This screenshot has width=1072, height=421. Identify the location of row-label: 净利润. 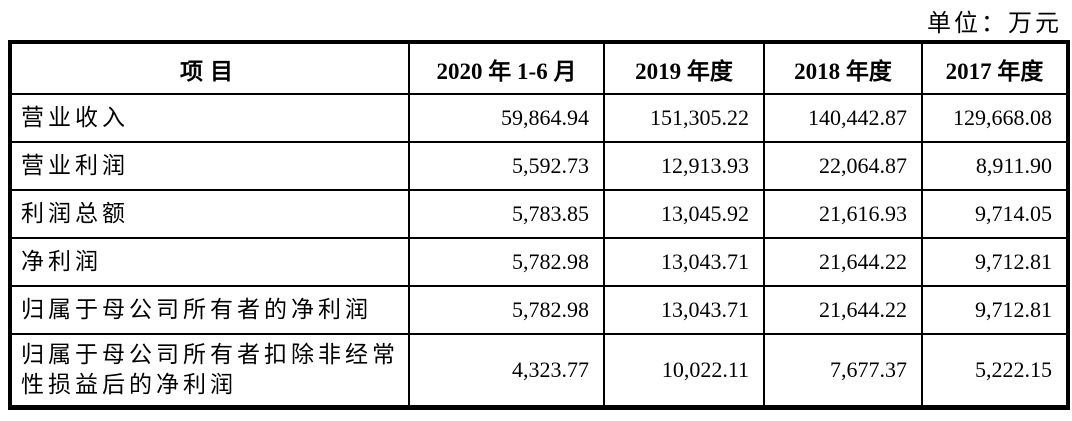
(209, 262).